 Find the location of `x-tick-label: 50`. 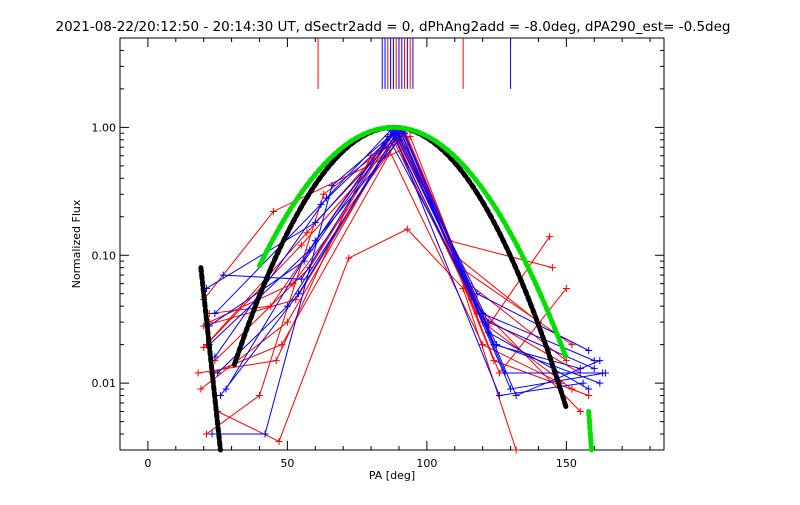

x-tick-label: 50 is located at coordinates (287, 463).